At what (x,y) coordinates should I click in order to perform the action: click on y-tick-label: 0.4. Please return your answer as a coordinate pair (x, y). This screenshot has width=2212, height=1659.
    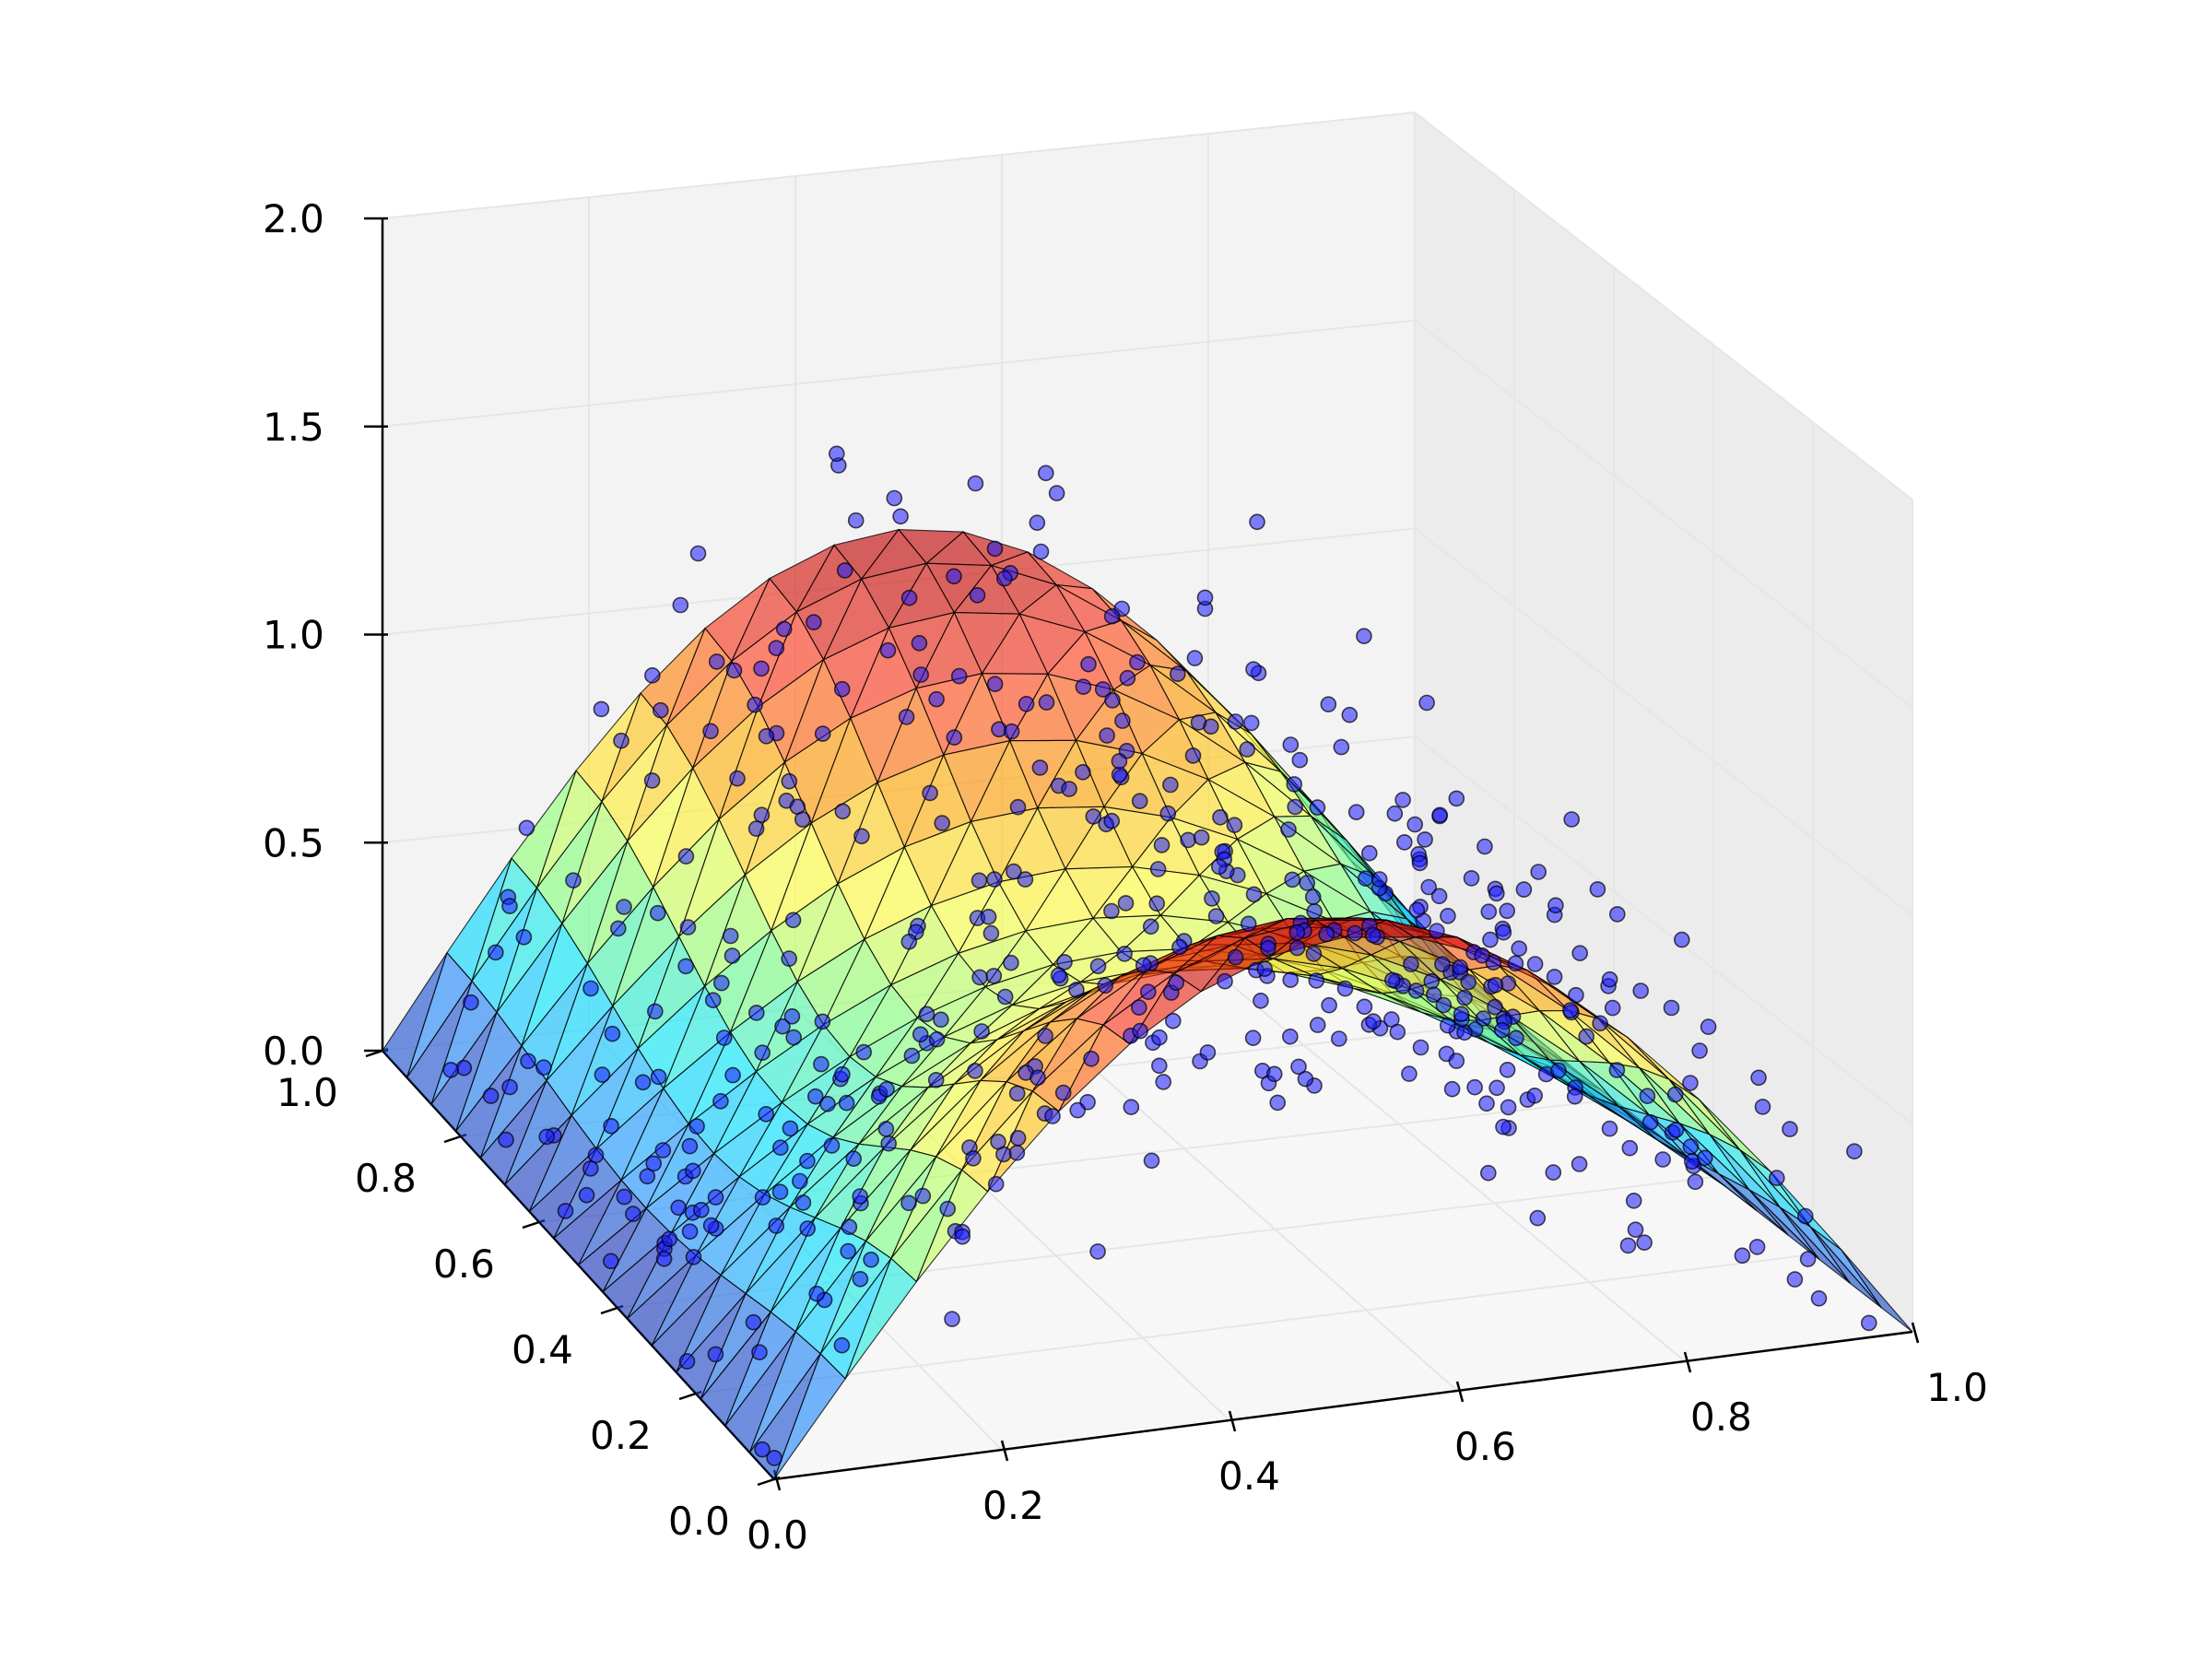
    Looking at the image, I should click on (542, 1349).